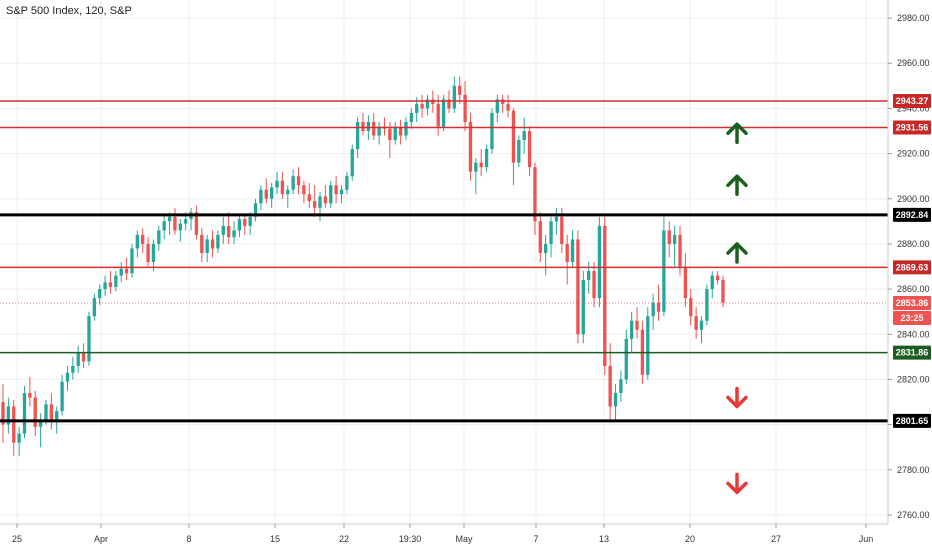  Describe the element at coordinates (913, 63) in the screenshot. I see `y-tick-label: 2960.00` at that location.